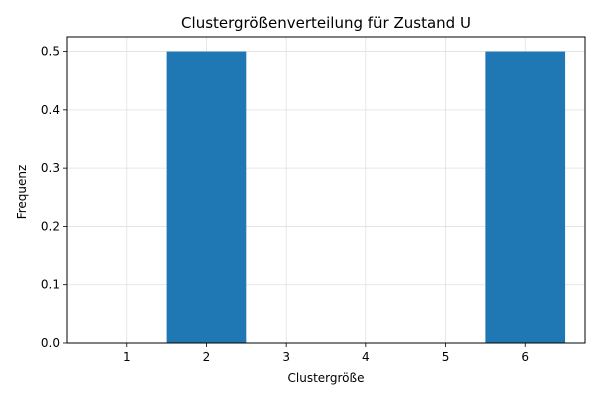 This screenshot has height=400, width=600. Describe the element at coordinates (50, 226) in the screenshot. I see `y-tick-label: 0.2` at that location.